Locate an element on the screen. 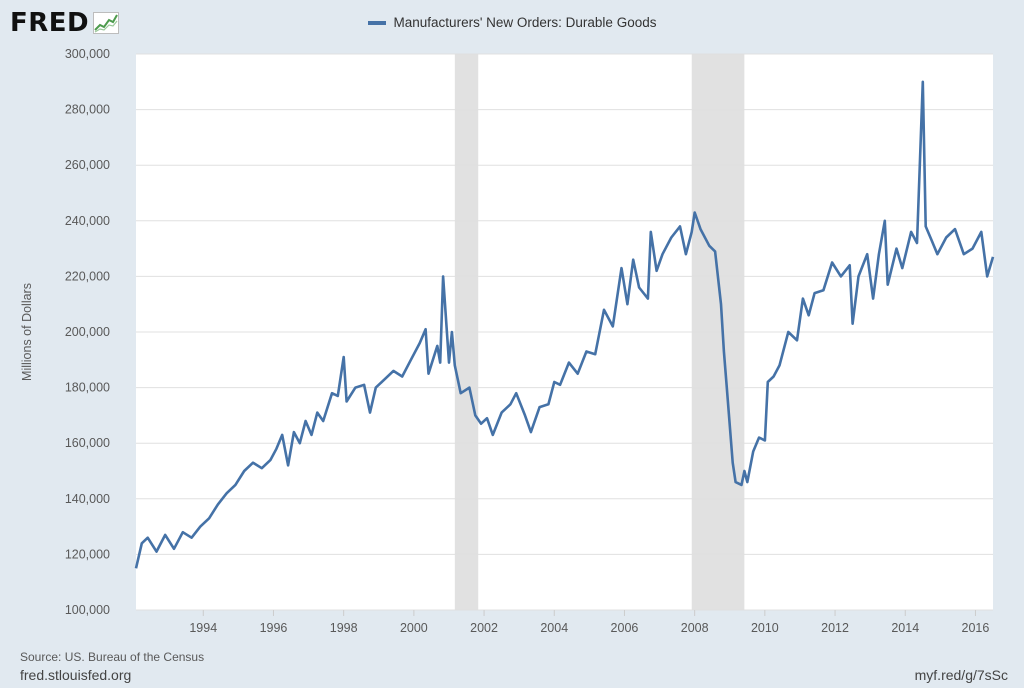 The height and width of the screenshot is (688, 1024). y-tick-label: 180,000 is located at coordinates (87, 388).